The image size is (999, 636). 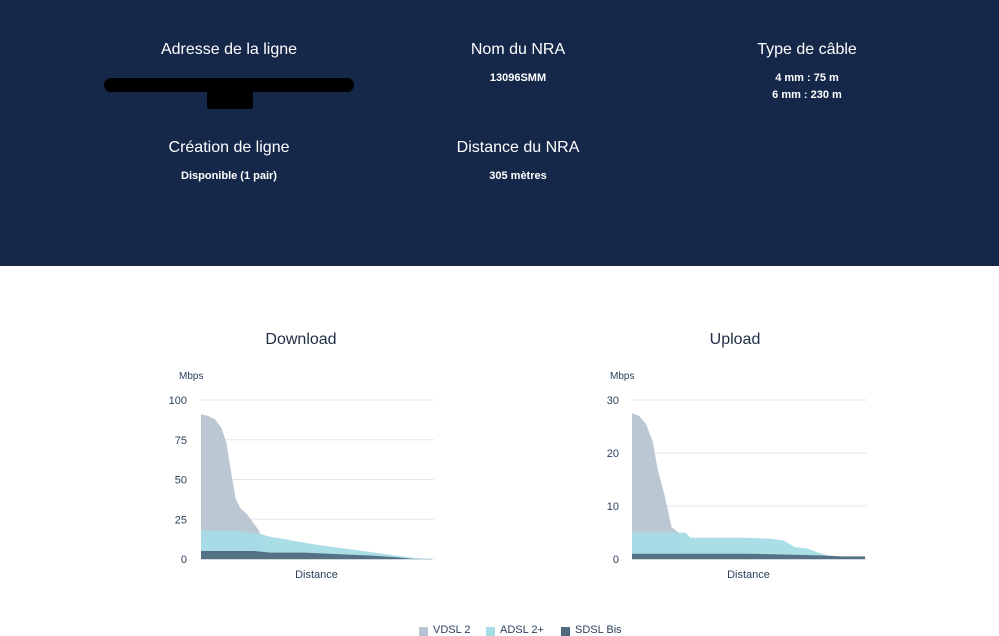 I want to click on cable-type-line-1: 4 mm : 75 m, so click(x=807, y=78).